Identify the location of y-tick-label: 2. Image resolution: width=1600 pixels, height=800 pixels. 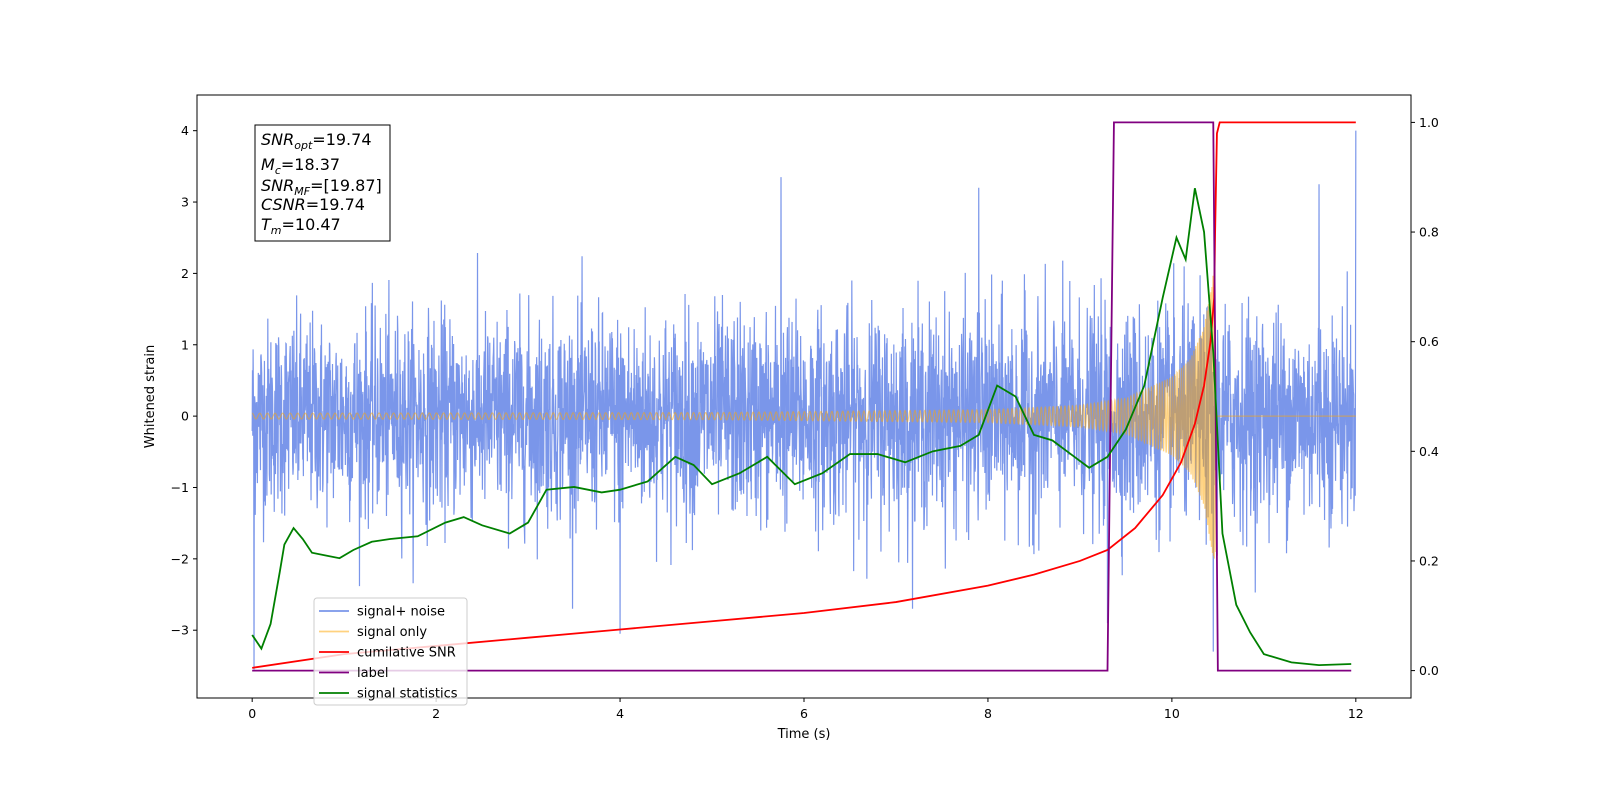
(185, 273).